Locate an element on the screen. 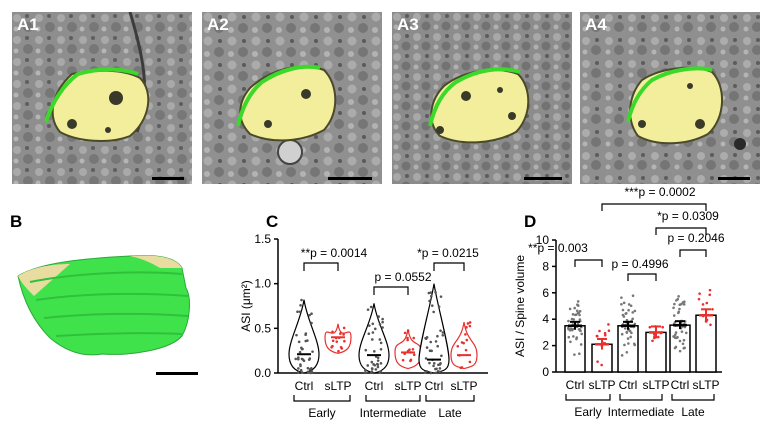  group-label: Late is located at coordinates (450, 413).